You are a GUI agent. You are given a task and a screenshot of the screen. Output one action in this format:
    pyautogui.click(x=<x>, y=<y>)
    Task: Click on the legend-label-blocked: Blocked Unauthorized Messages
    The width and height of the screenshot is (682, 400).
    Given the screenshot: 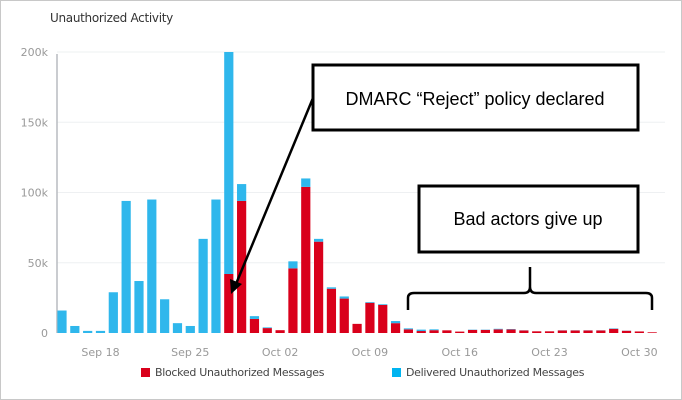 What is the action you would take?
    pyautogui.click(x=240, y=372)
    